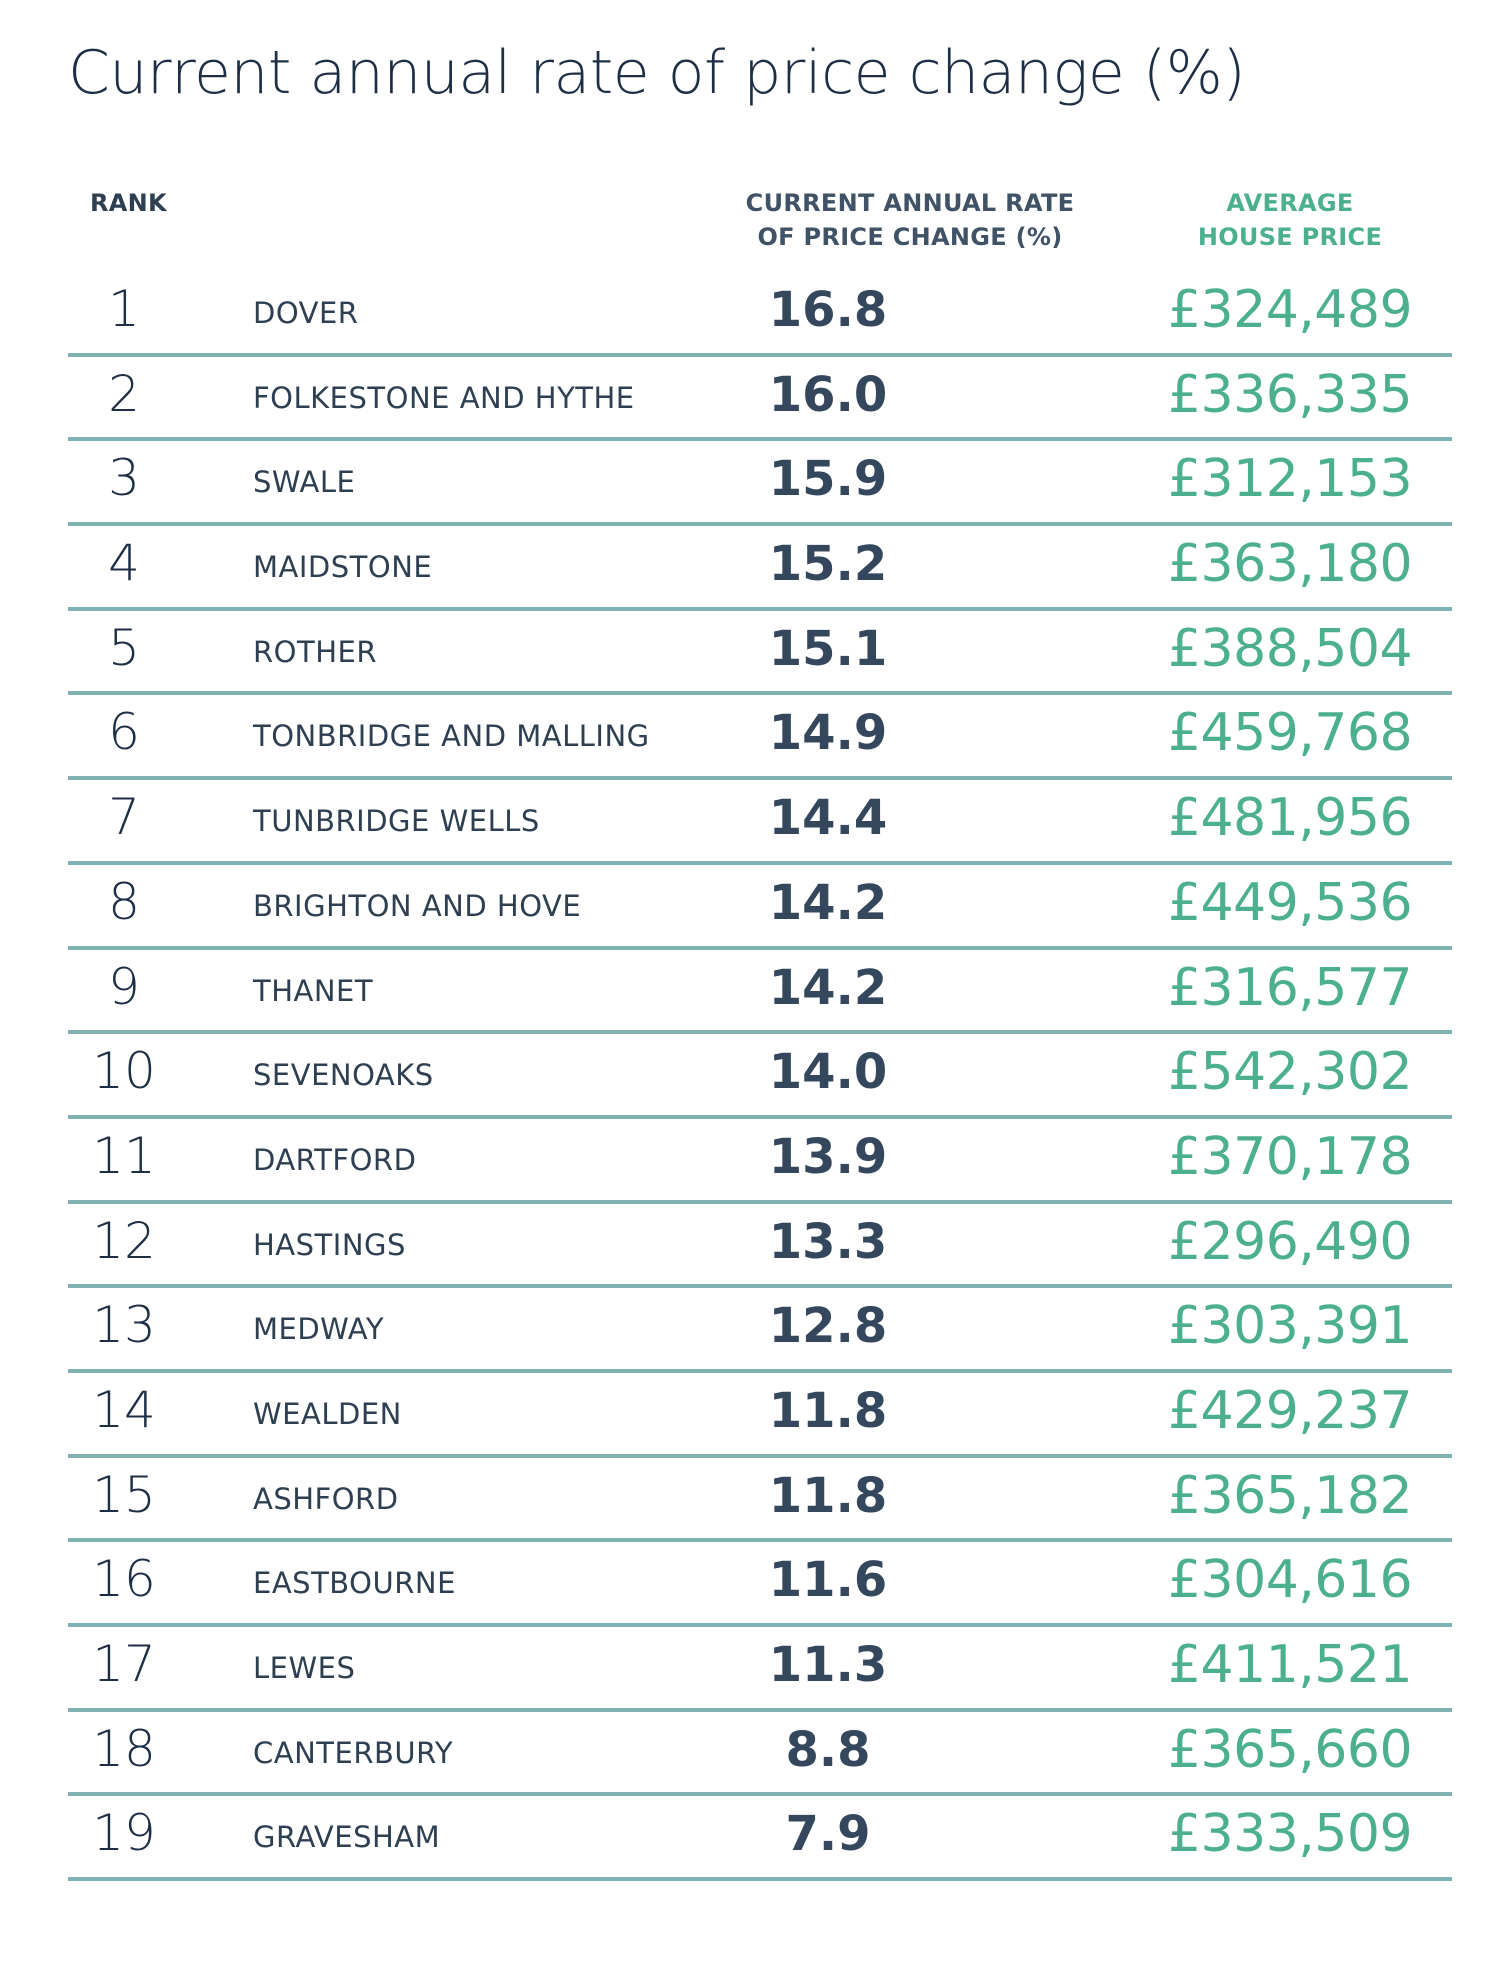 The image size is (1509, 1988). I want to click on rank-cell: 8, so click(124, 901).